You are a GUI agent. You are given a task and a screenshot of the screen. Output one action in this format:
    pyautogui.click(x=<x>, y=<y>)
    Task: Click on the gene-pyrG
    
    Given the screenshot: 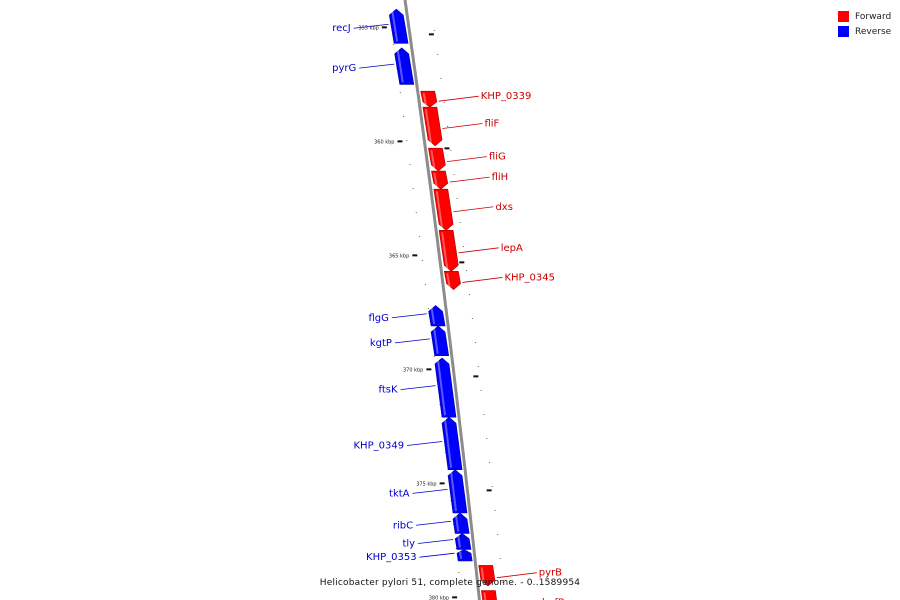 What is the action you would take?
    pyautogui.click(x=404, y=66)
    